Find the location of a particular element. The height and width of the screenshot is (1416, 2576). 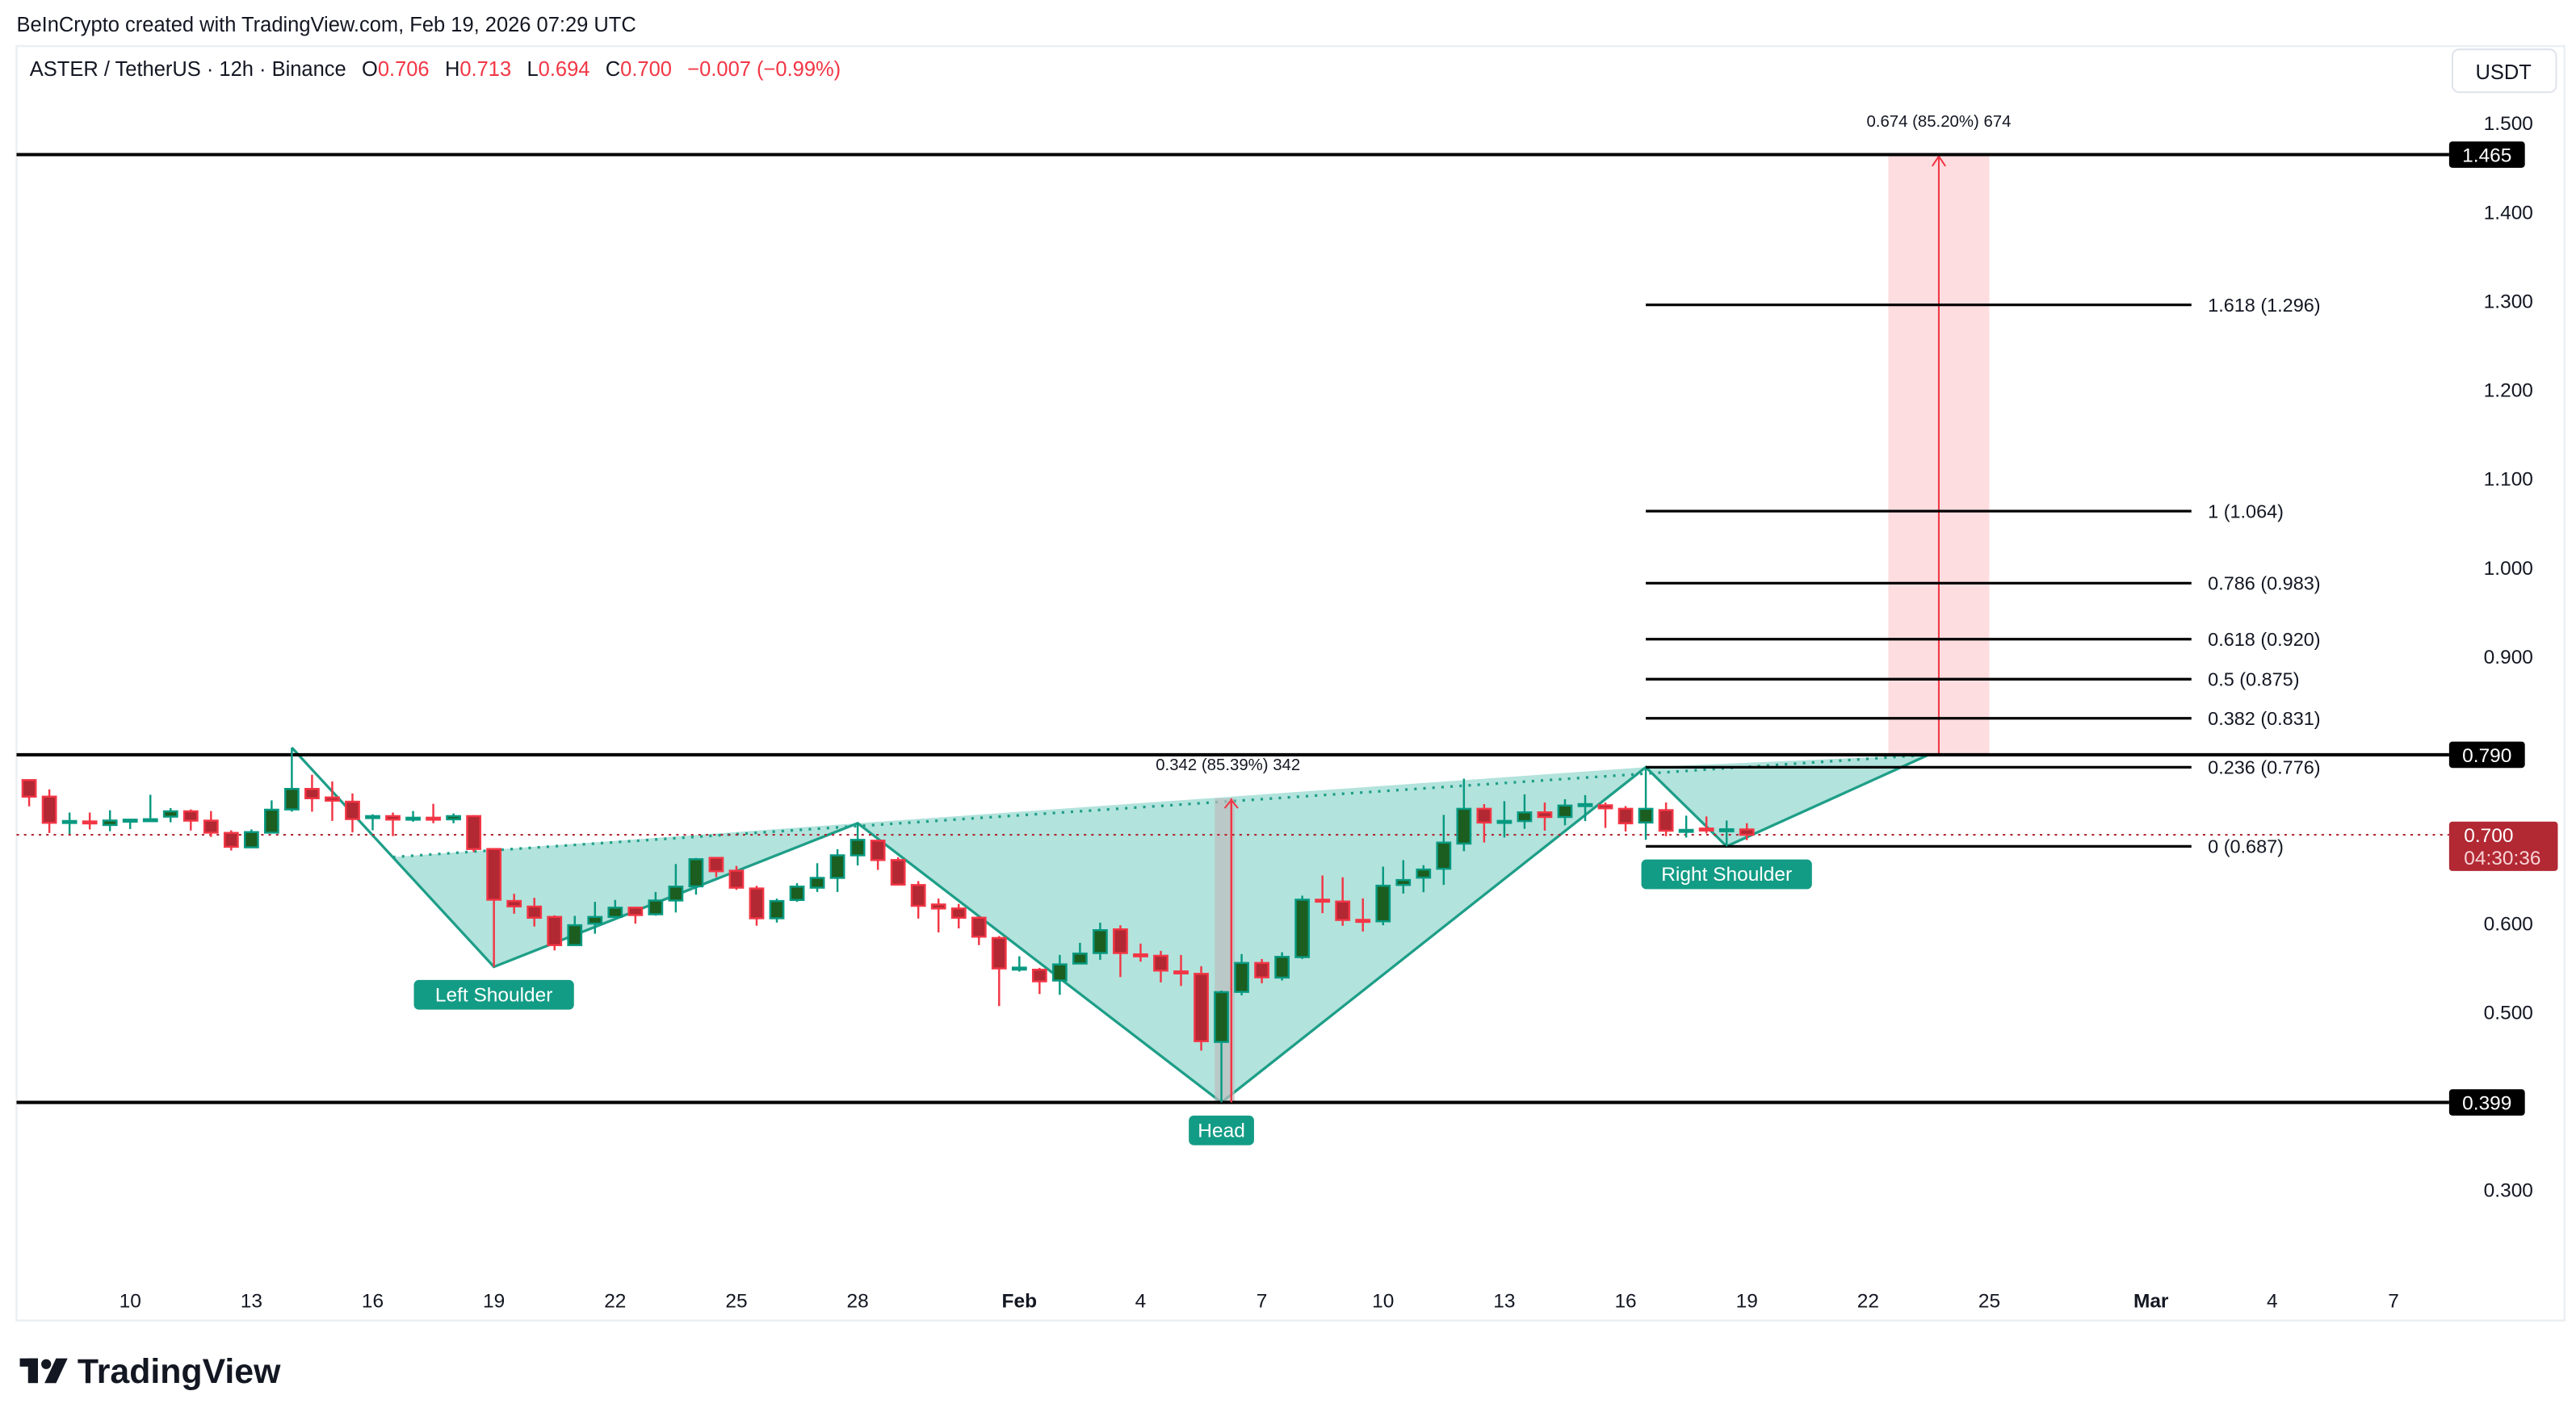

pattern-label-head: Head is located at coordinates (1221, 1130).